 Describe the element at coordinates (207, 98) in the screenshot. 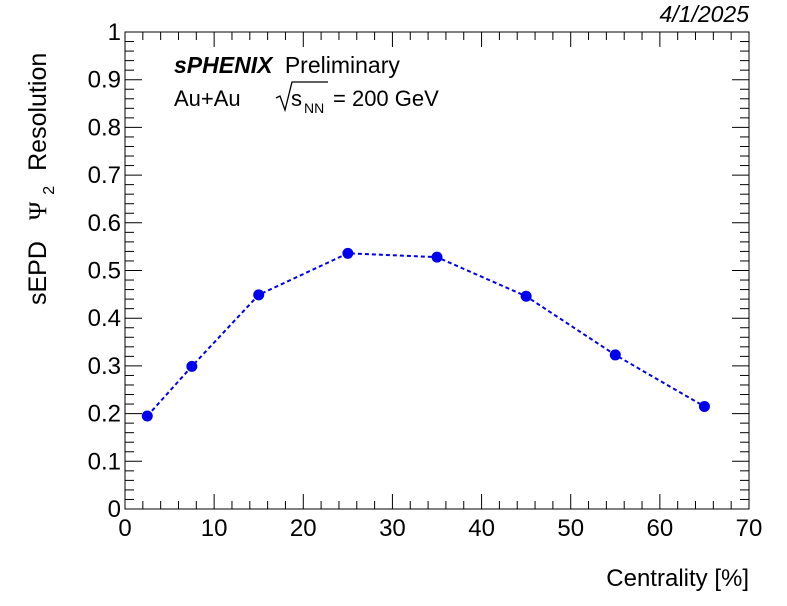

I see `collision-system-label: Au+Au` at that location.